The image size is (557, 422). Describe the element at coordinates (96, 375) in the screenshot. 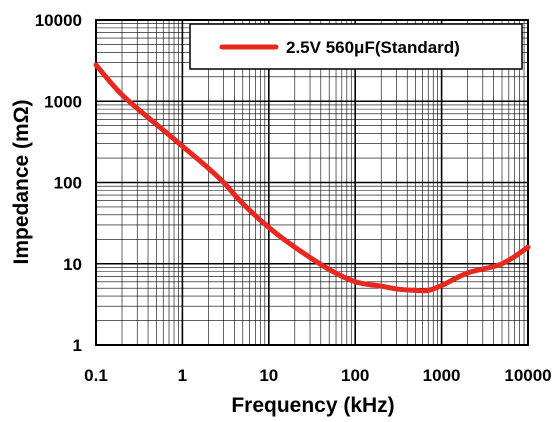

I see `x-tick-label: 0.1` at that location.